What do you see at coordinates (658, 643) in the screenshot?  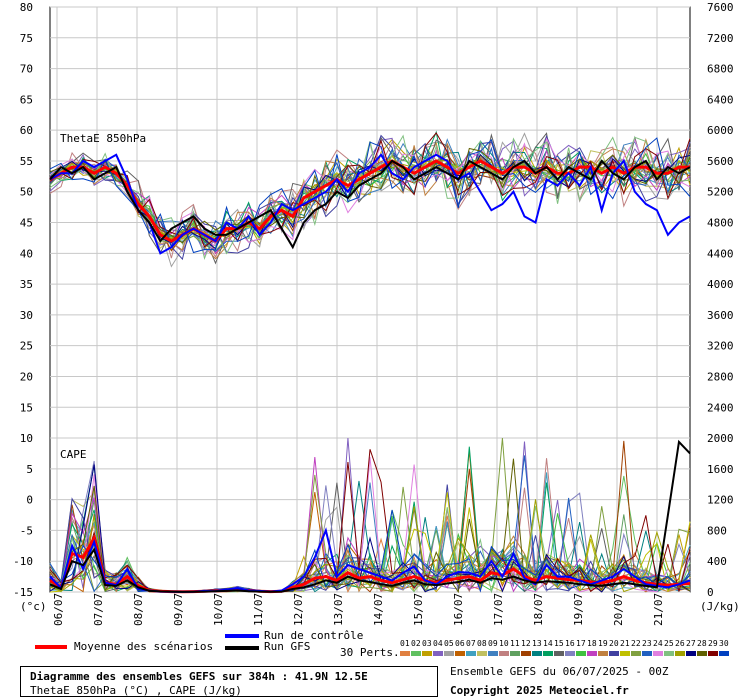 I see `pert-number-label: 24` at bounding box center [658, 643].